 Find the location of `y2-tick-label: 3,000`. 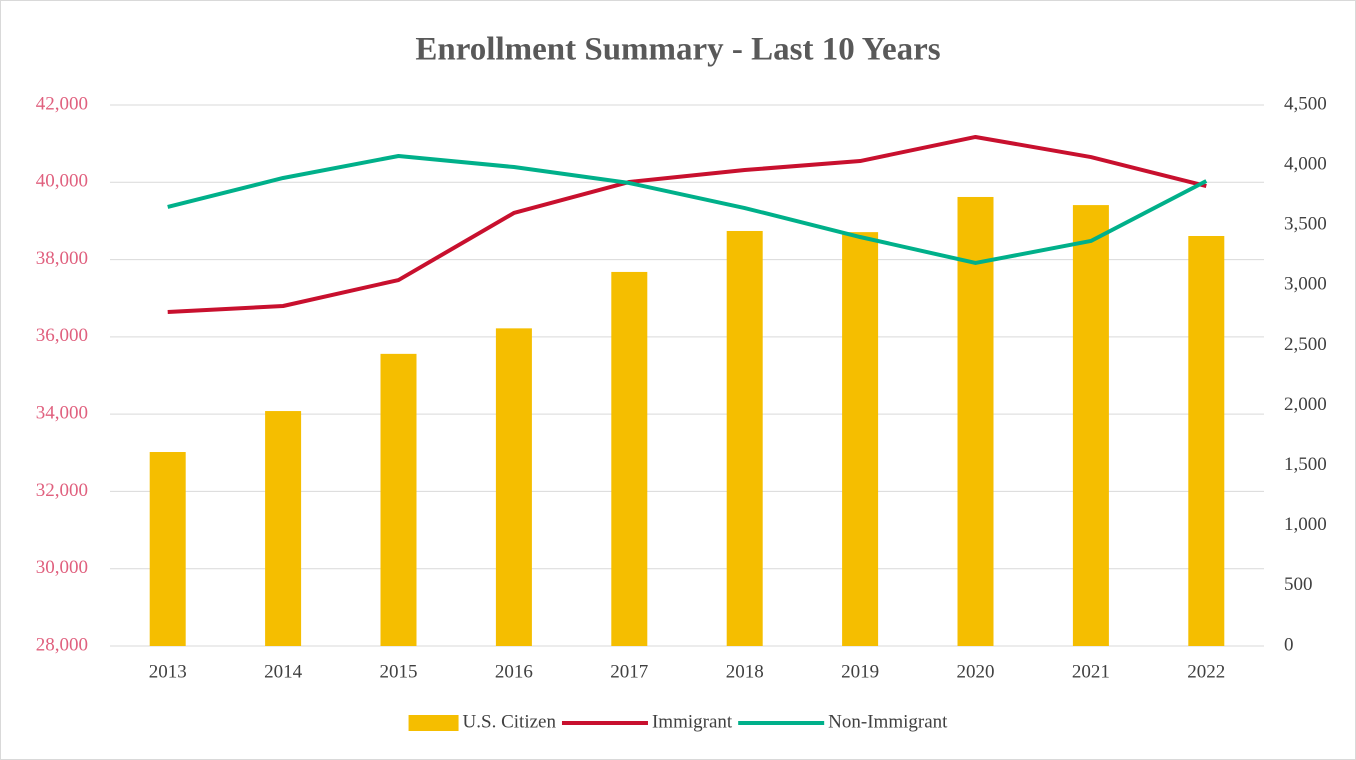

y2-tick-label: 3,000 is located at coordinates (1305, 284).